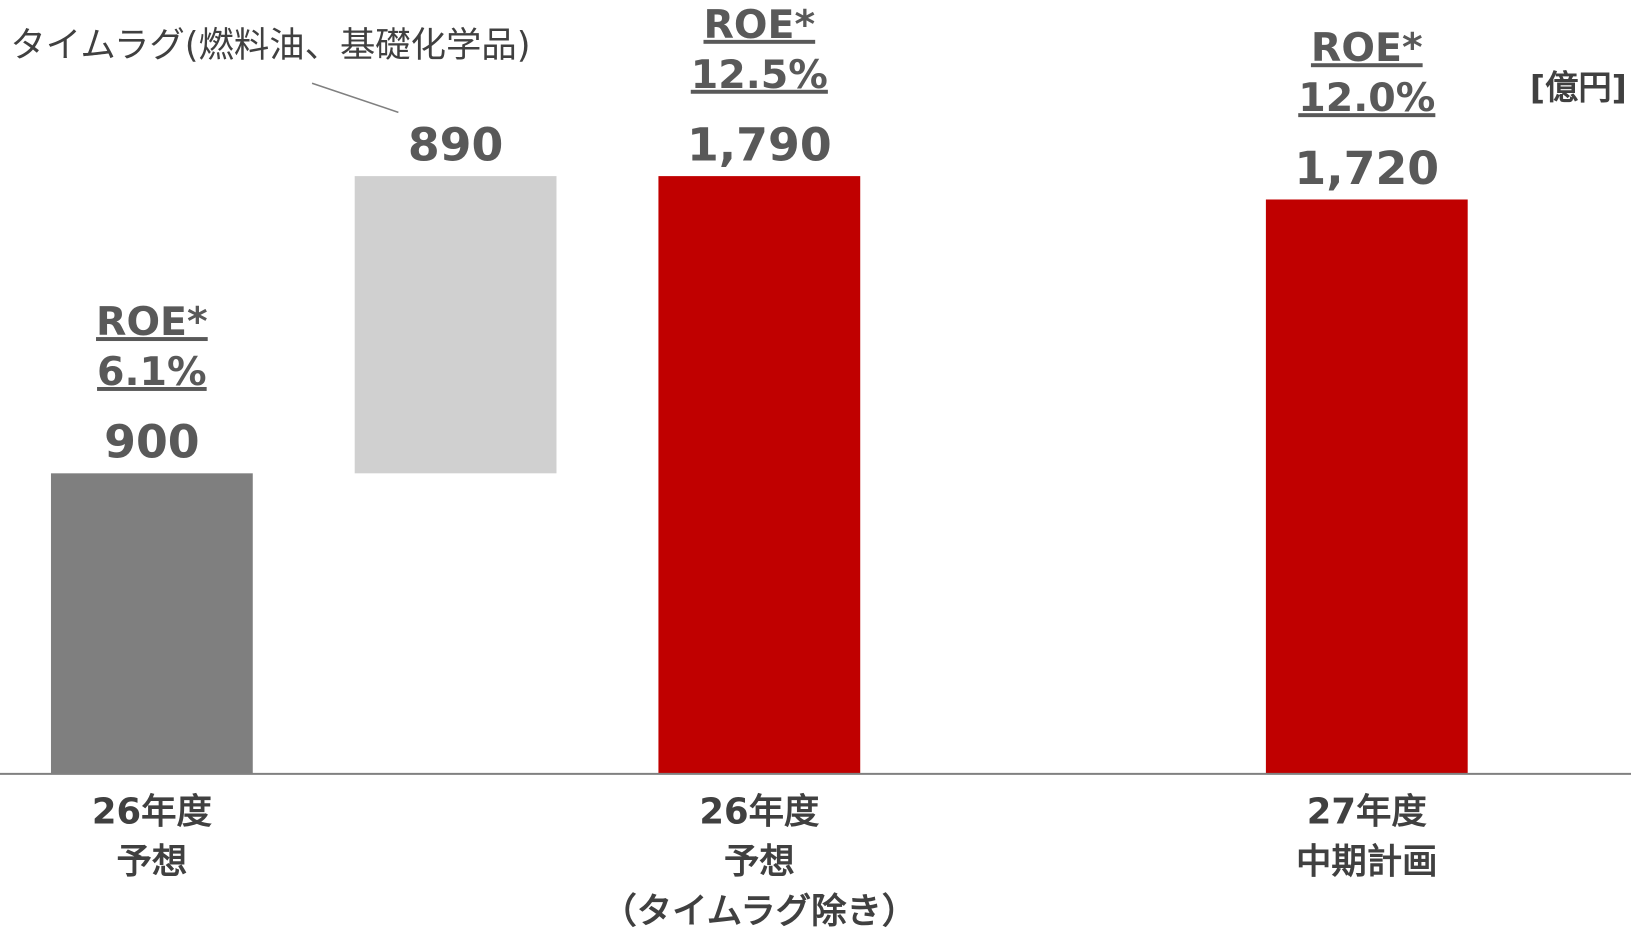  Describe the element at coordinates (355, 98) in the screenshot. I see `leader-line` at that location.